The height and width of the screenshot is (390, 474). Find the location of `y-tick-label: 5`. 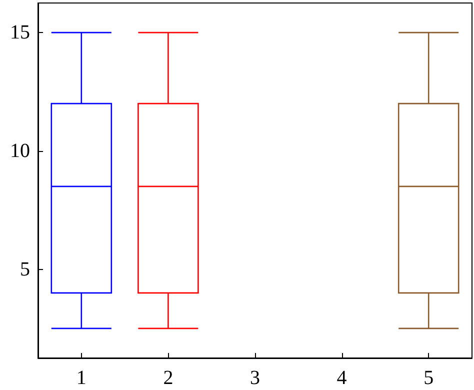

y-tick-label: 5 is located at coordinates (25, 269).